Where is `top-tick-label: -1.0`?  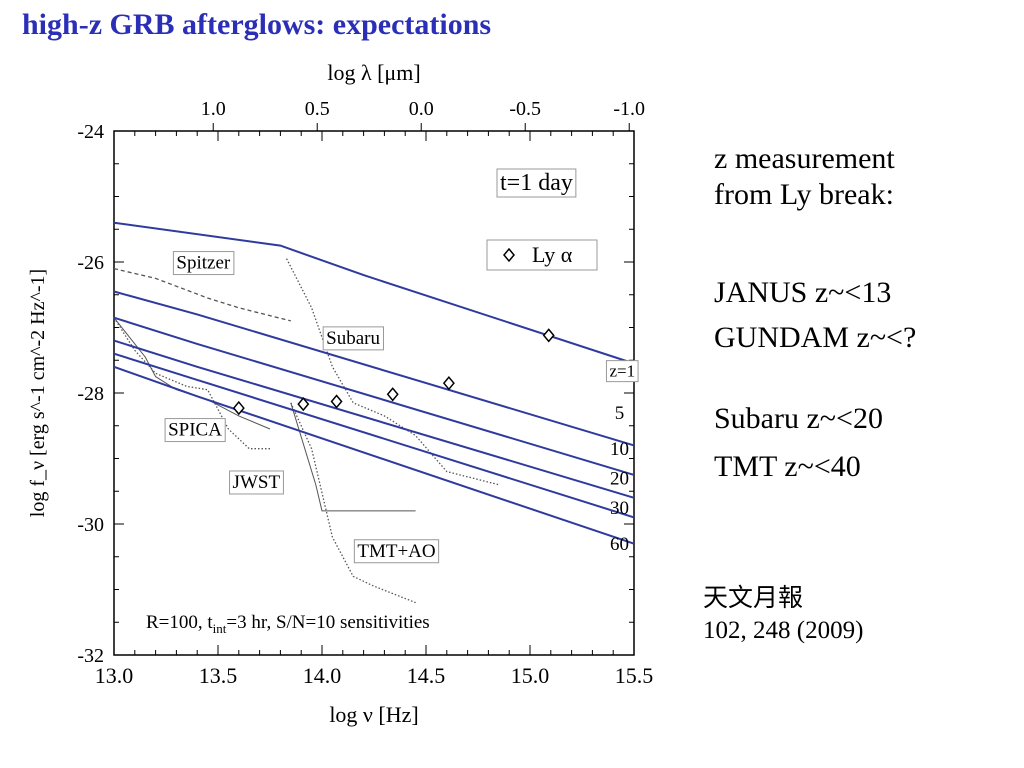
top-tick-label: -1.0 is located at coordinates (629, 109).